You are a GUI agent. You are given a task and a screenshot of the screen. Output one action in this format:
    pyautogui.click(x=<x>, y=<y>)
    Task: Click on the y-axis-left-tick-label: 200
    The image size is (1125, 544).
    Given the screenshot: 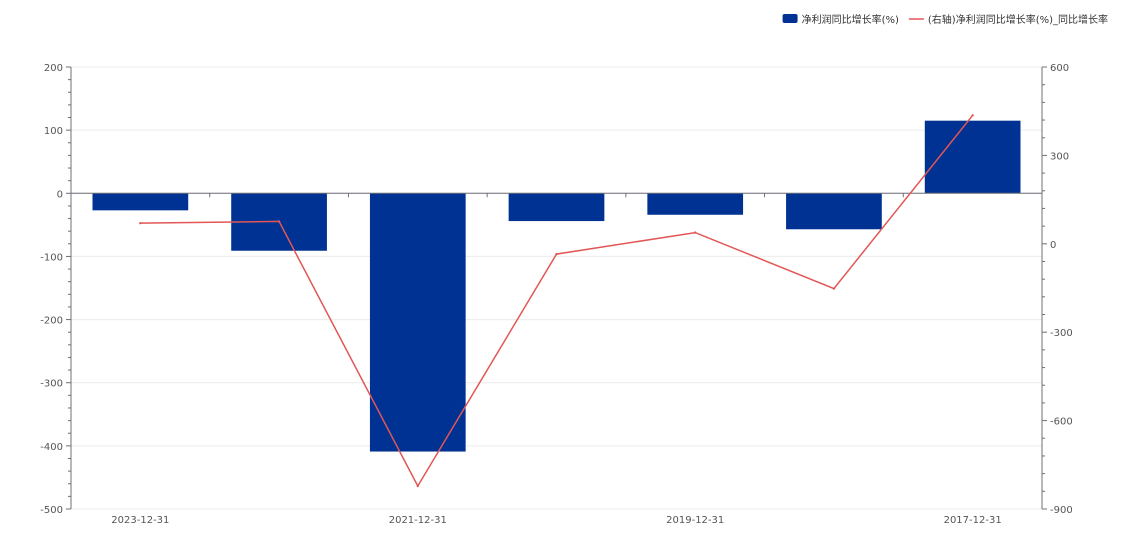 What is the action you would take?
    pyautogui.click(x=53, y=68)
    